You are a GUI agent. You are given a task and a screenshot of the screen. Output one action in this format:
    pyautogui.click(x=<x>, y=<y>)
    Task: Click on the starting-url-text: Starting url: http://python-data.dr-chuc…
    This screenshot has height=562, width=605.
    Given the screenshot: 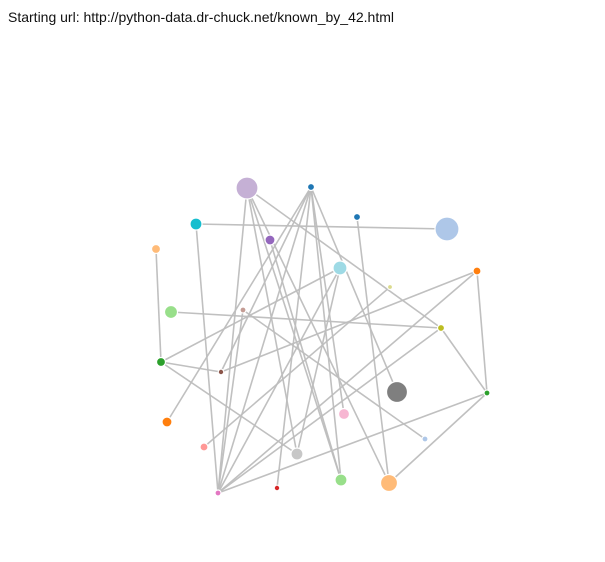 What is the action you would take?
    pyautogui.click(x=201, y=17)
    